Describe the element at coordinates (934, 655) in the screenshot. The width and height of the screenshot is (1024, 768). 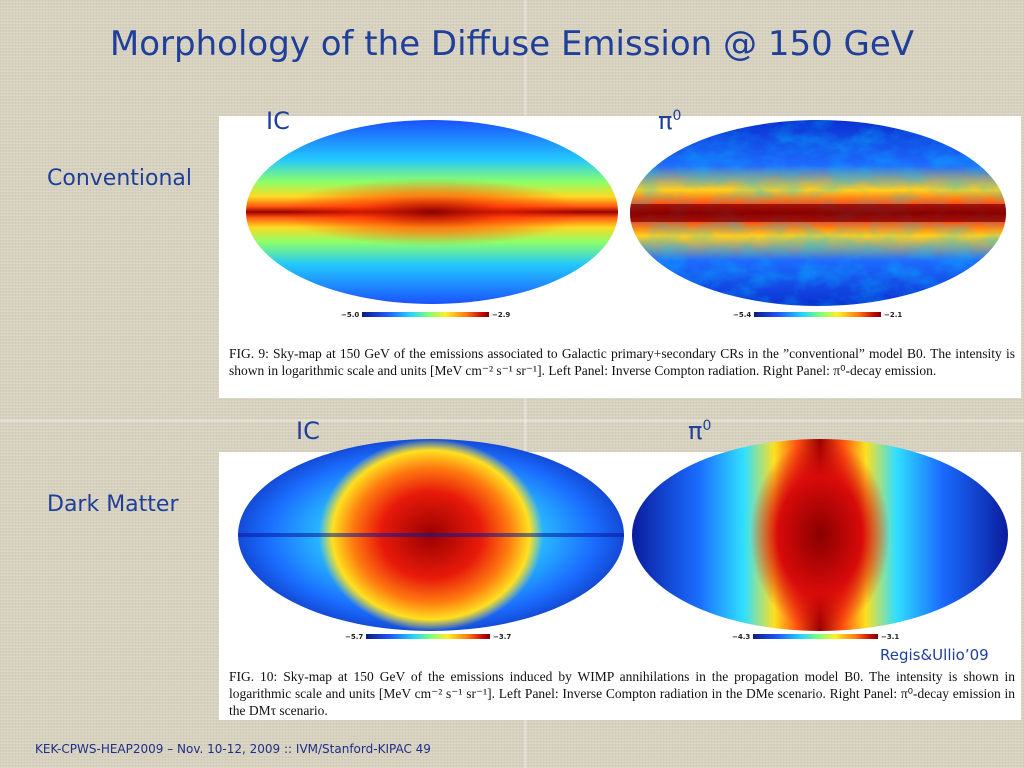
I see `citation-credit: Regis&Ullio’09` at that location.